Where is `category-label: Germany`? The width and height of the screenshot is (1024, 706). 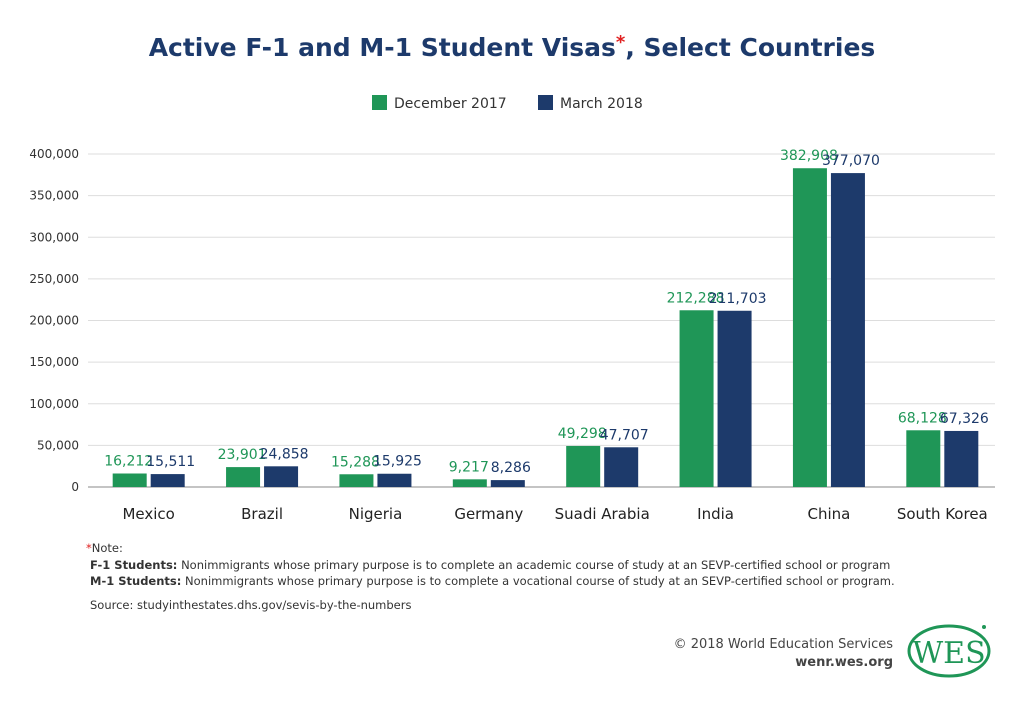
category-label: Germany is located at coordinates (488, 514).